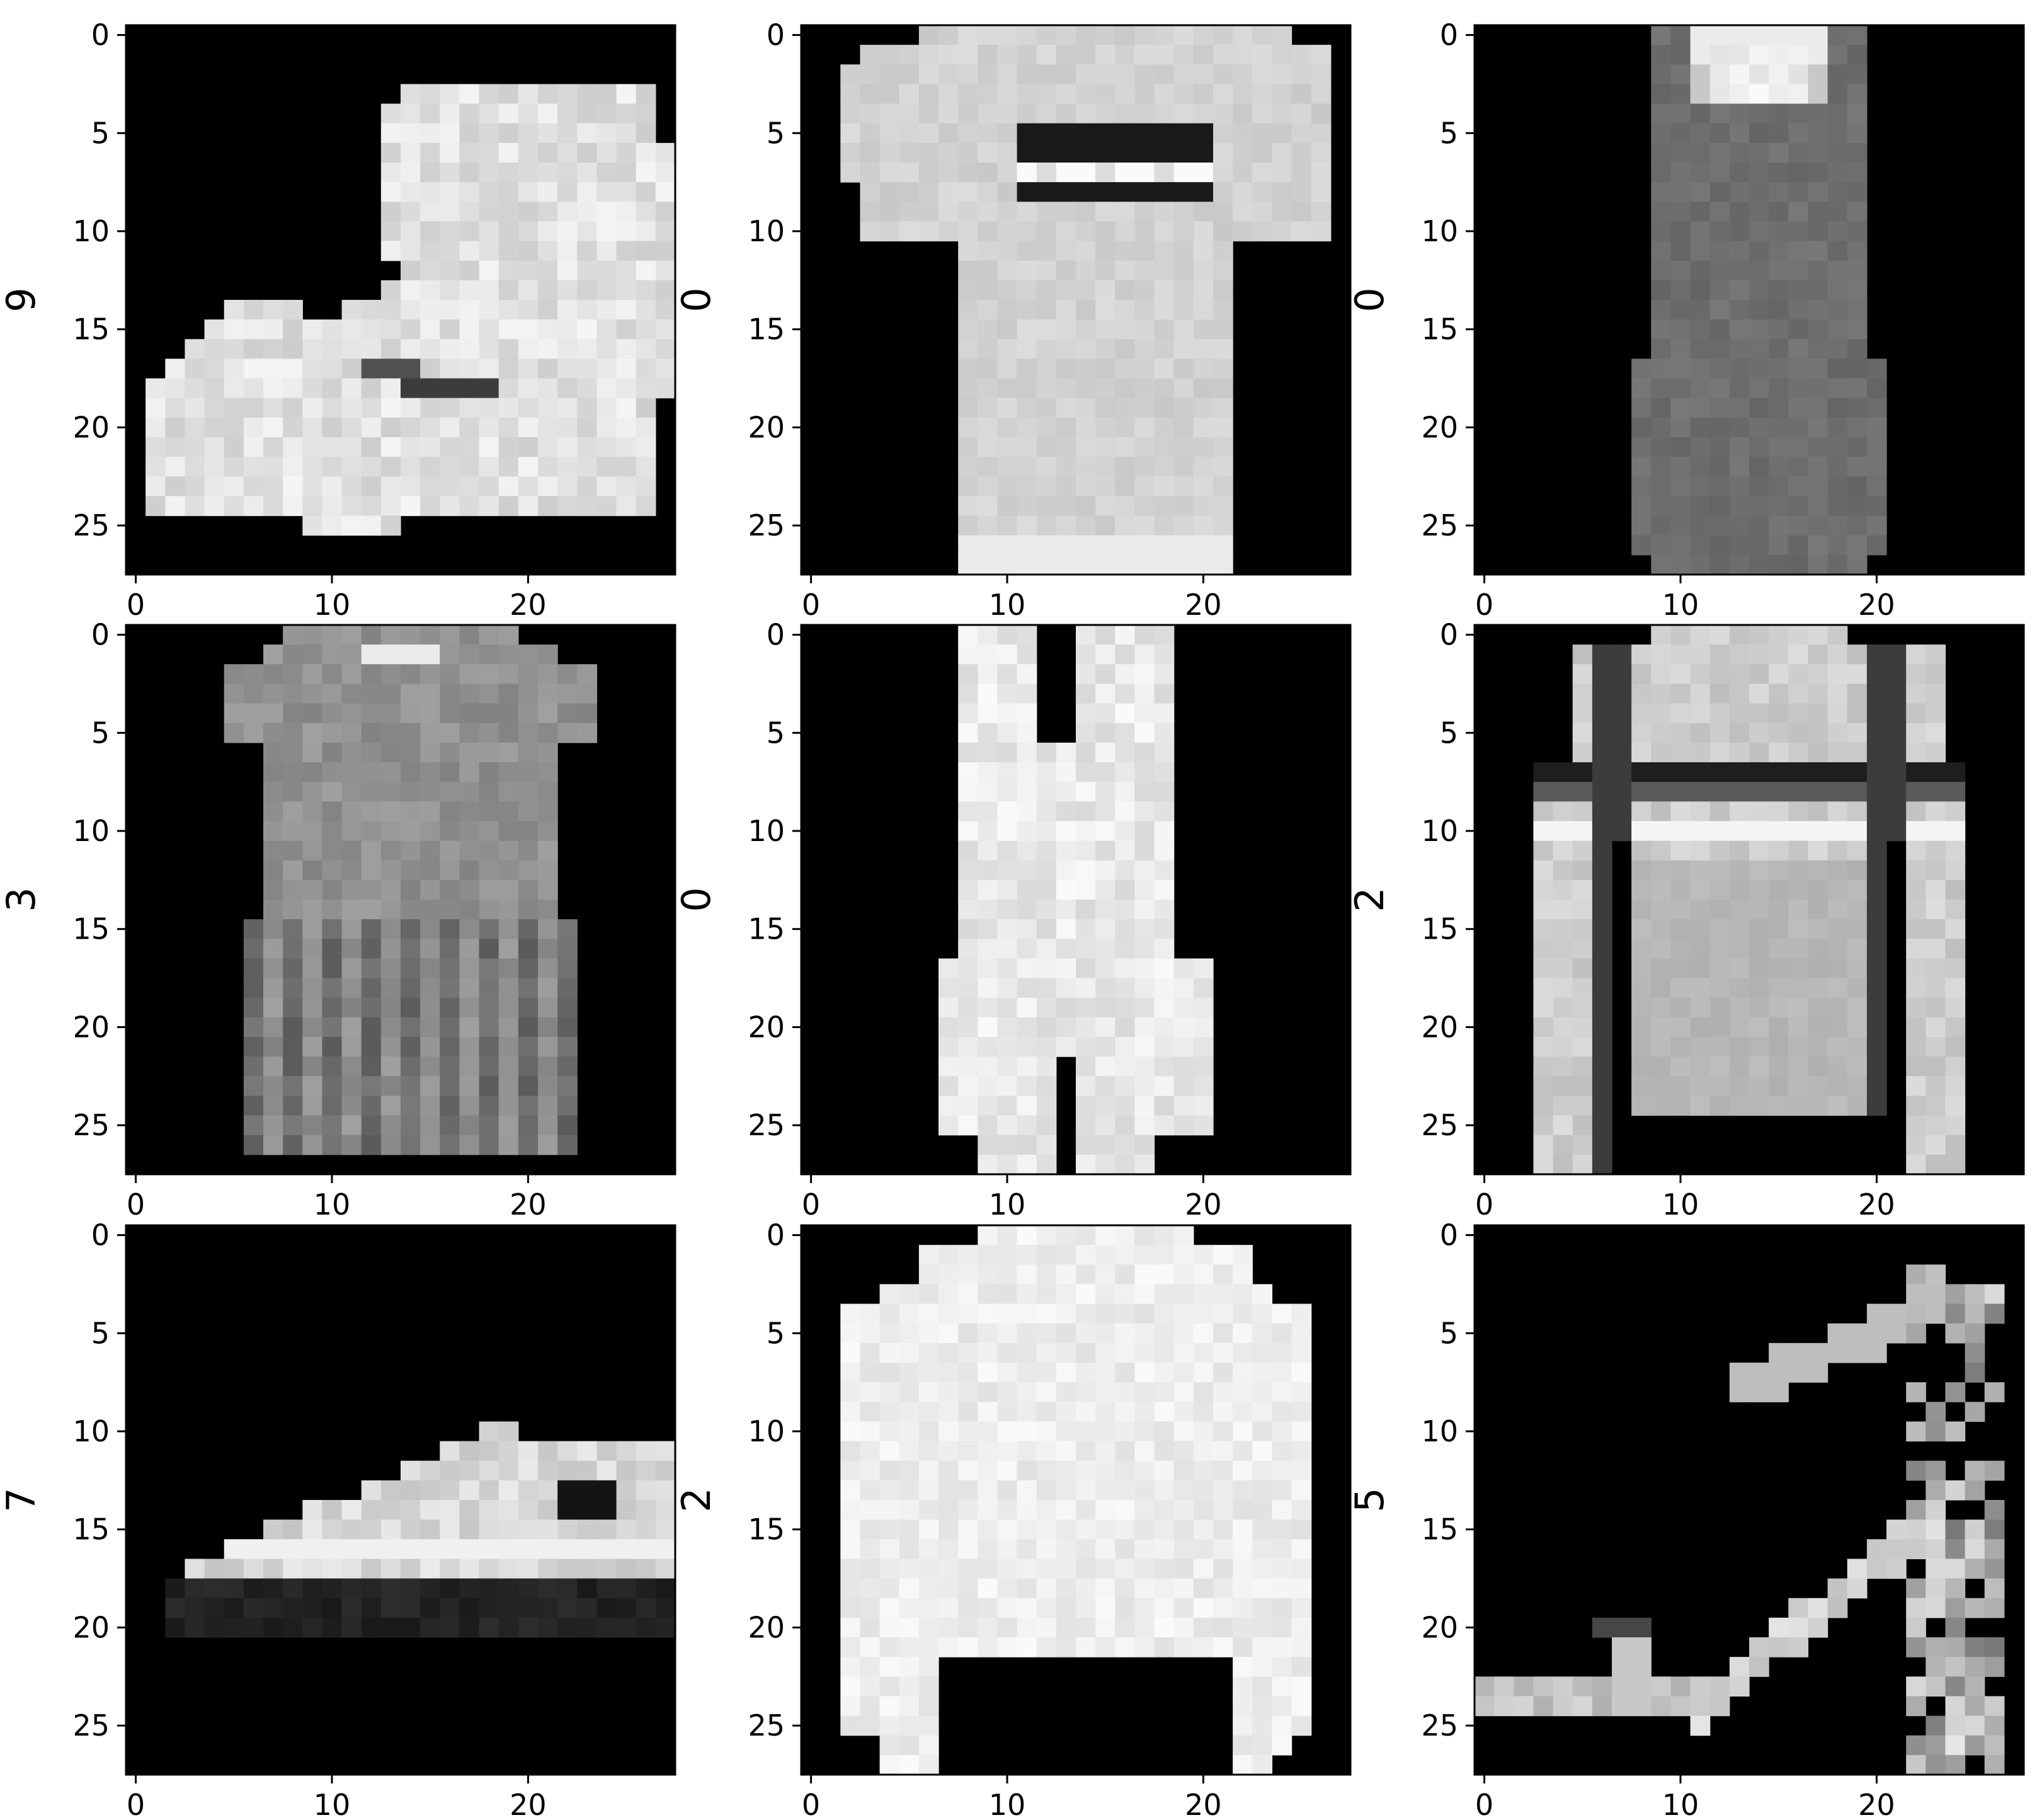 The width and height of the screenshot is (2037, 1820). I want to click on panel-8: 010200510152025Pullover shirt2, so click(1012, 1519).